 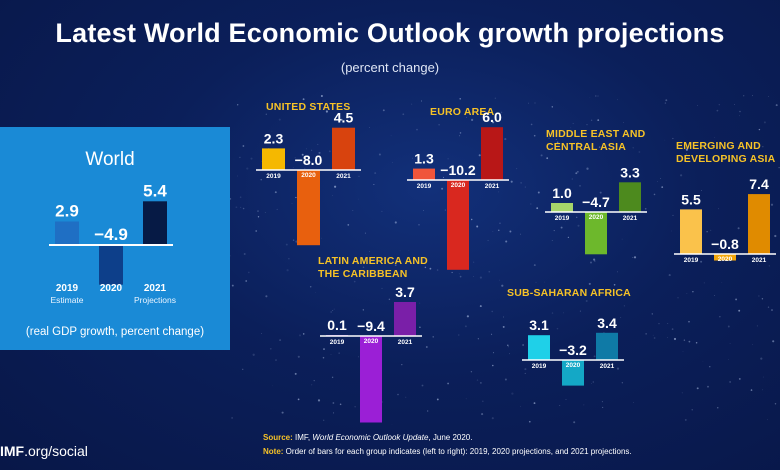 I want to click on world-sublabel: Estimate, so click(x=66, y=300).